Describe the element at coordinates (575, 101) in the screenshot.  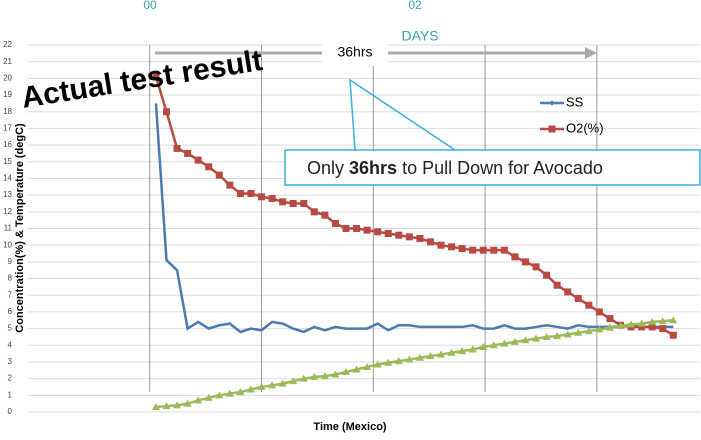
I see `legend-label: SS` at that location.